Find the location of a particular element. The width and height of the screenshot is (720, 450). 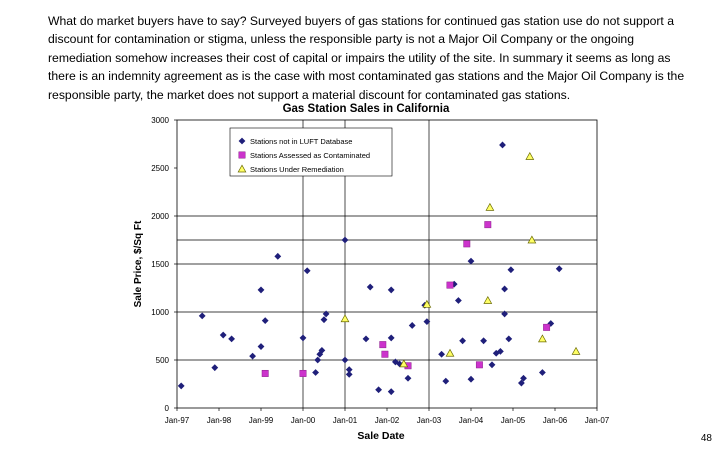

x-tick-label: Jan-98 is located at coordinates (219, 420).